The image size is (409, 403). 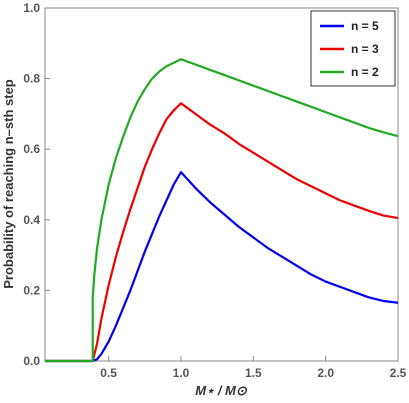 What do you see at coordinates (31, 8) in the screenshot?
I see `y-tick-label: 1.0` at bounding box center [31, 8].